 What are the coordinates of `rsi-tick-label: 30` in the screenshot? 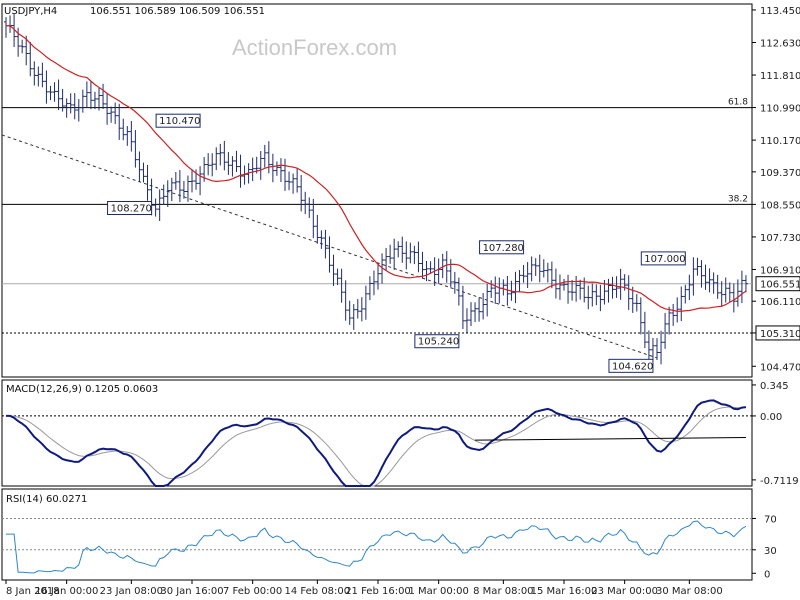 It's located at (770, 551).